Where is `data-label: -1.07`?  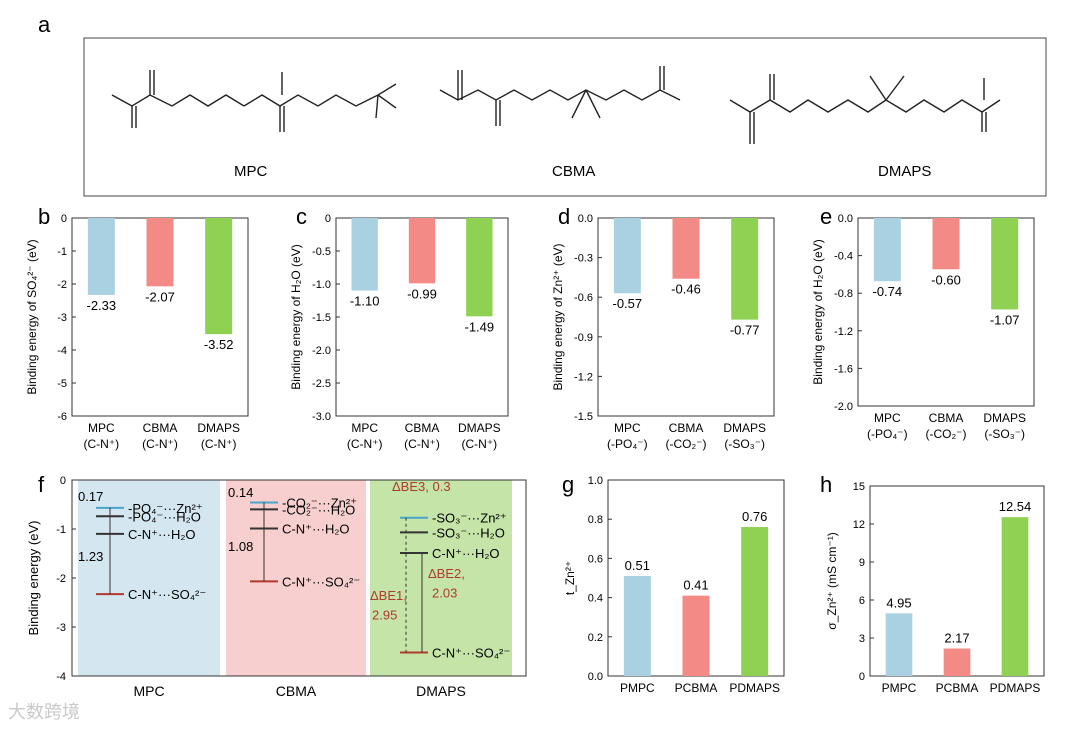
data-label: -1.07 is located at coordinates (1005, 319).